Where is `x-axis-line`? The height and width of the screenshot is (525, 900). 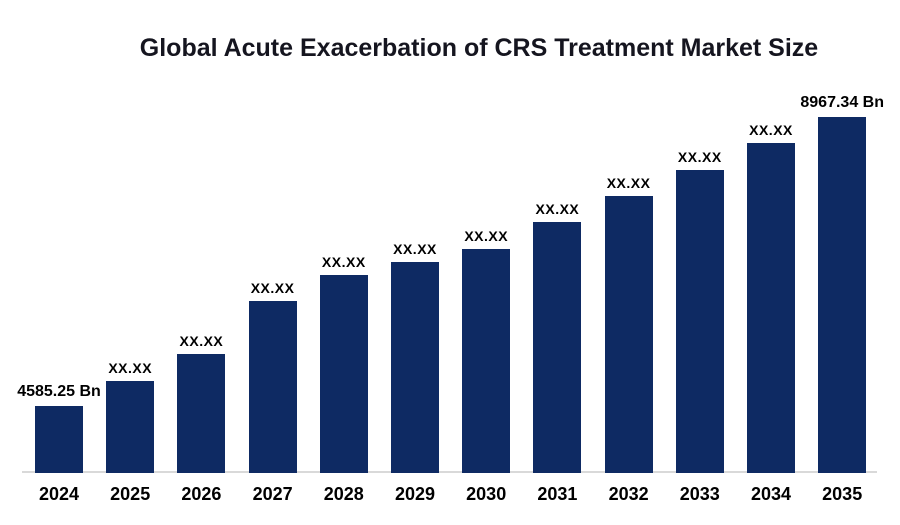
x-axis-line is located at coordinates (449, 472).